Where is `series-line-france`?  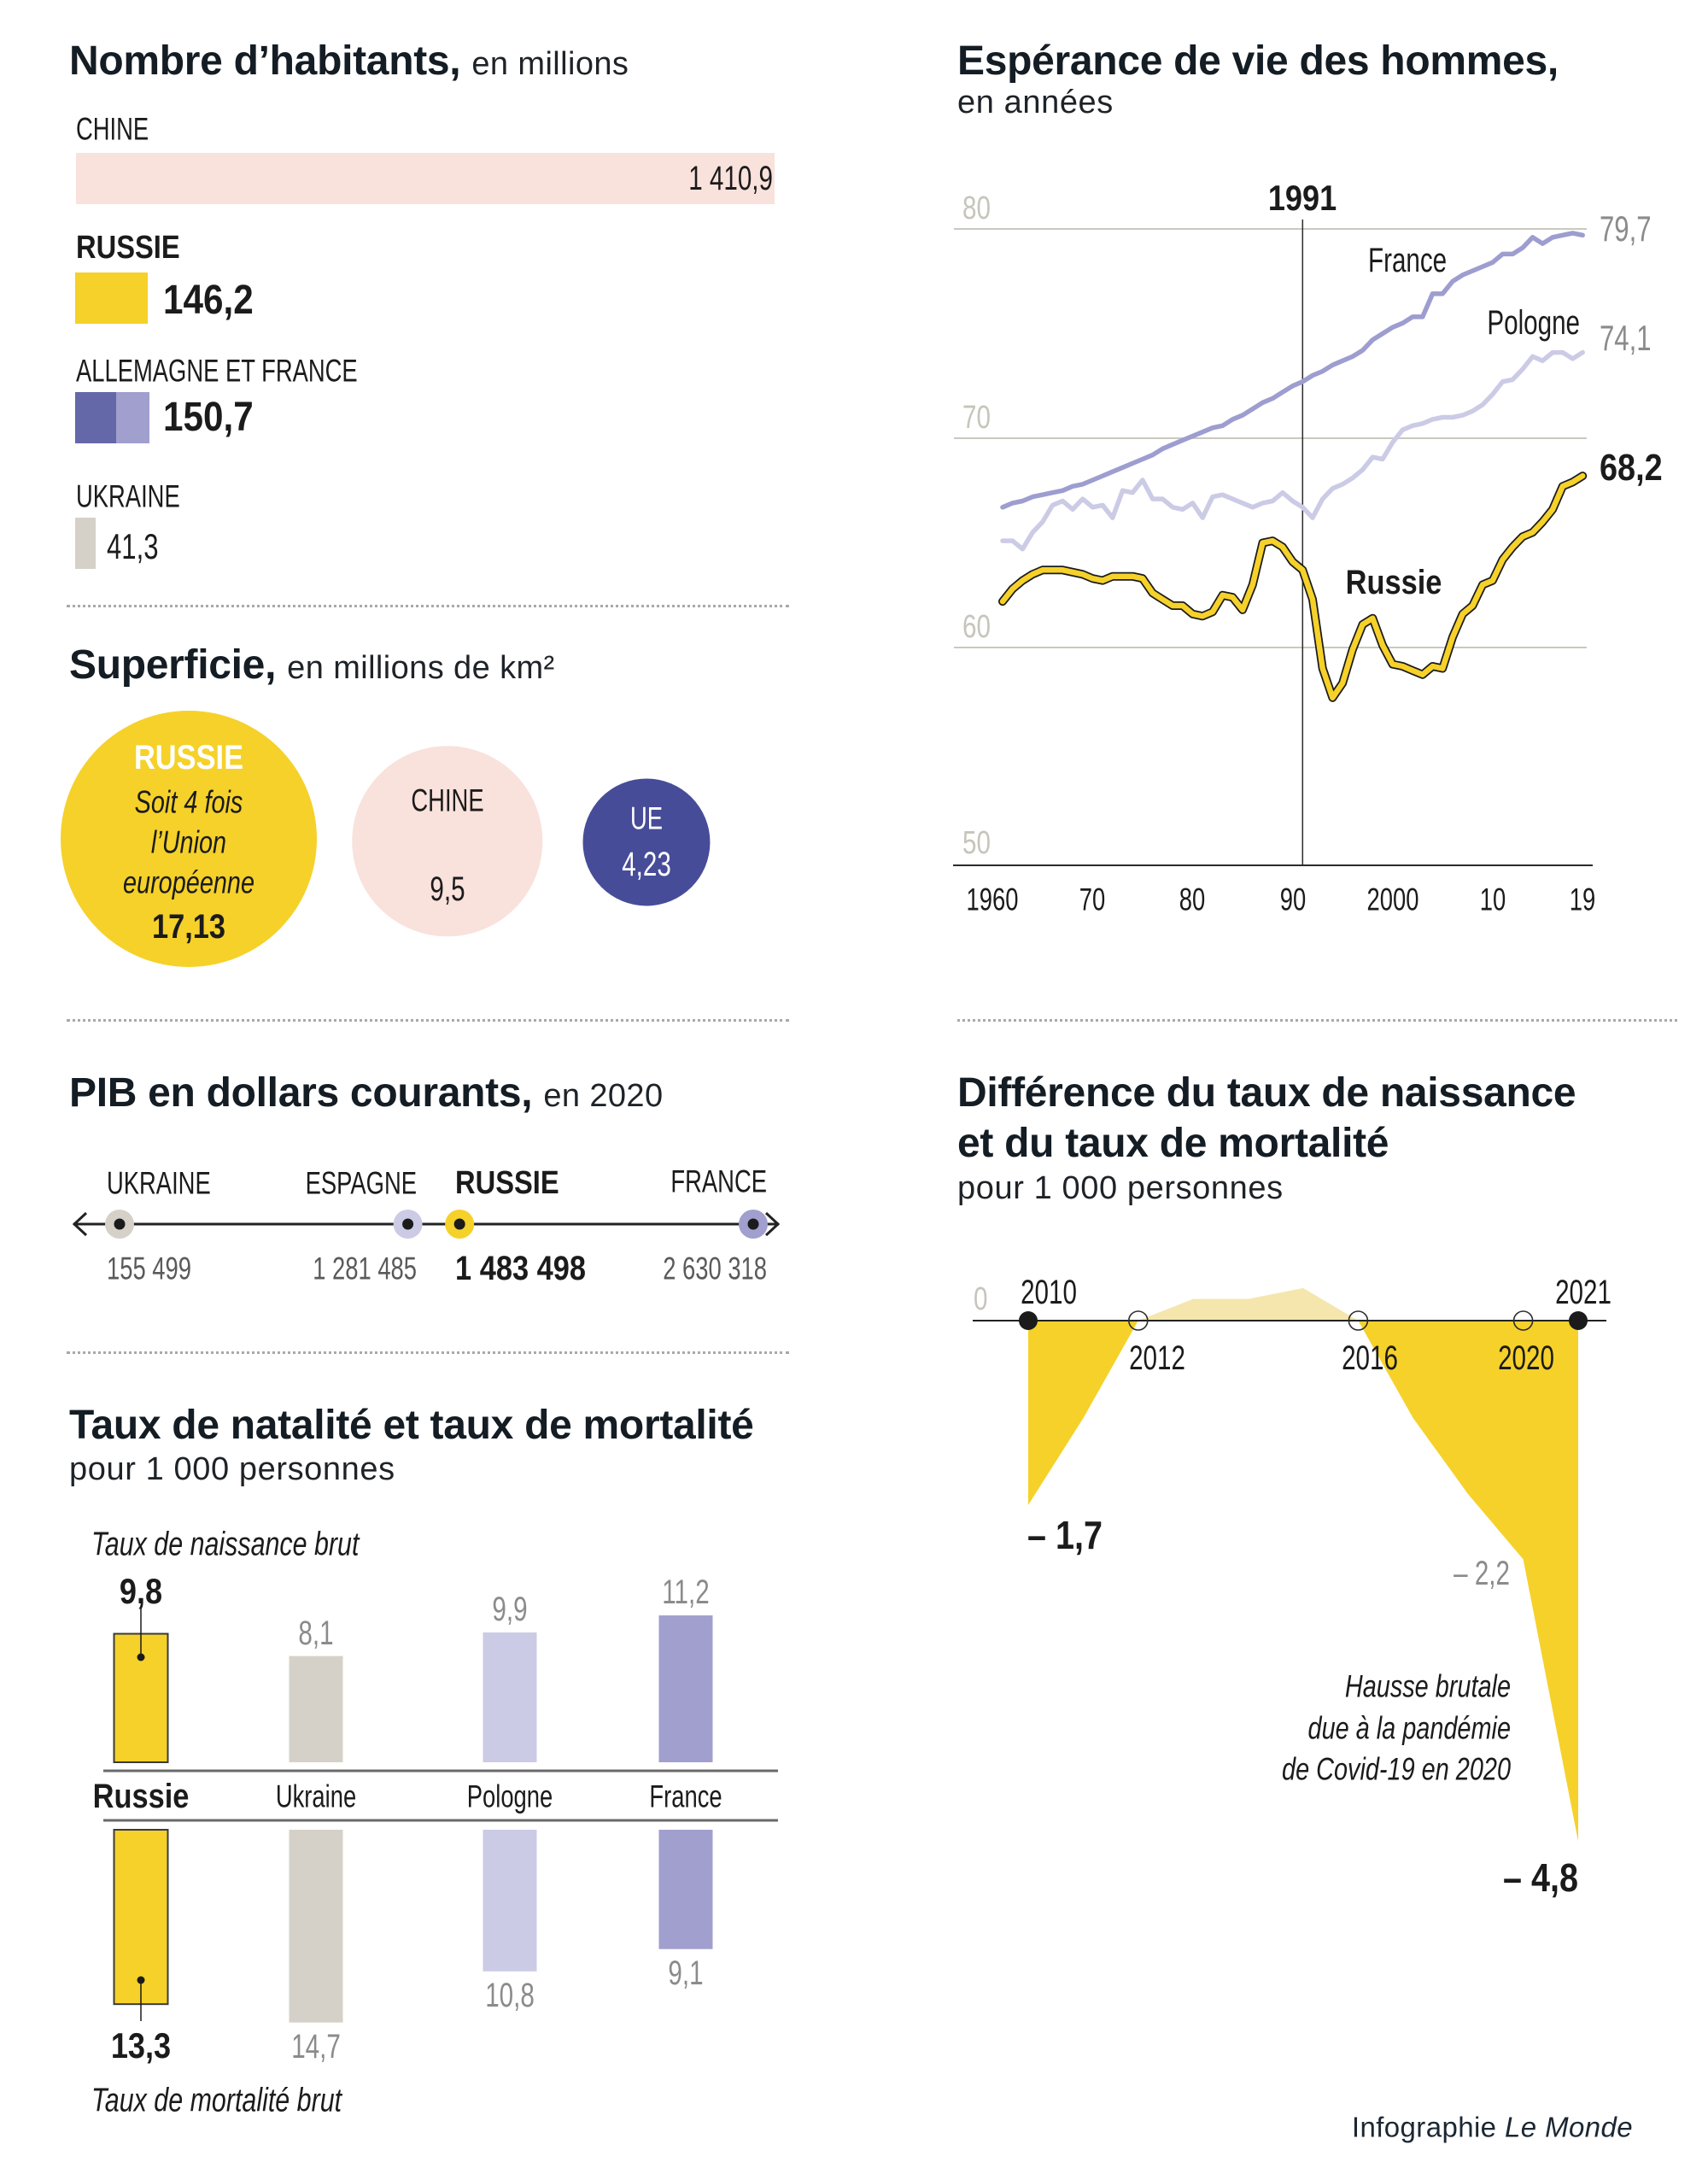
series-line-france is located at coordinates (1292, 370).